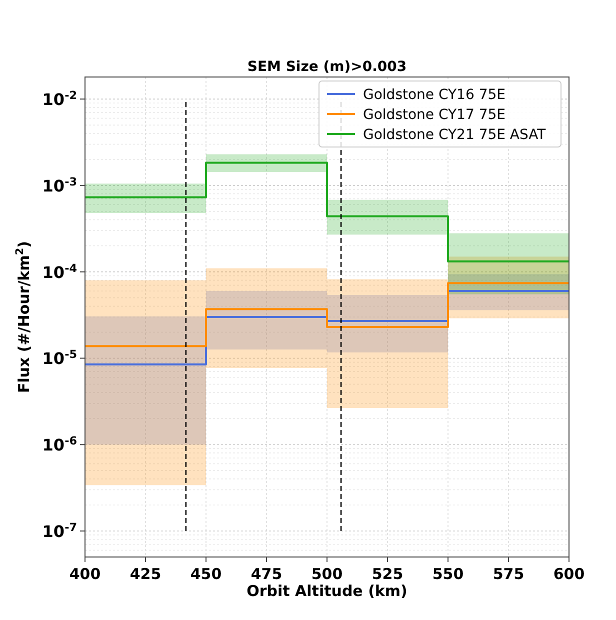  What do you see at coordinates (448, 574) in the screenshot?
I see `x-tick-label: 550` at bounding box center [448, 574].